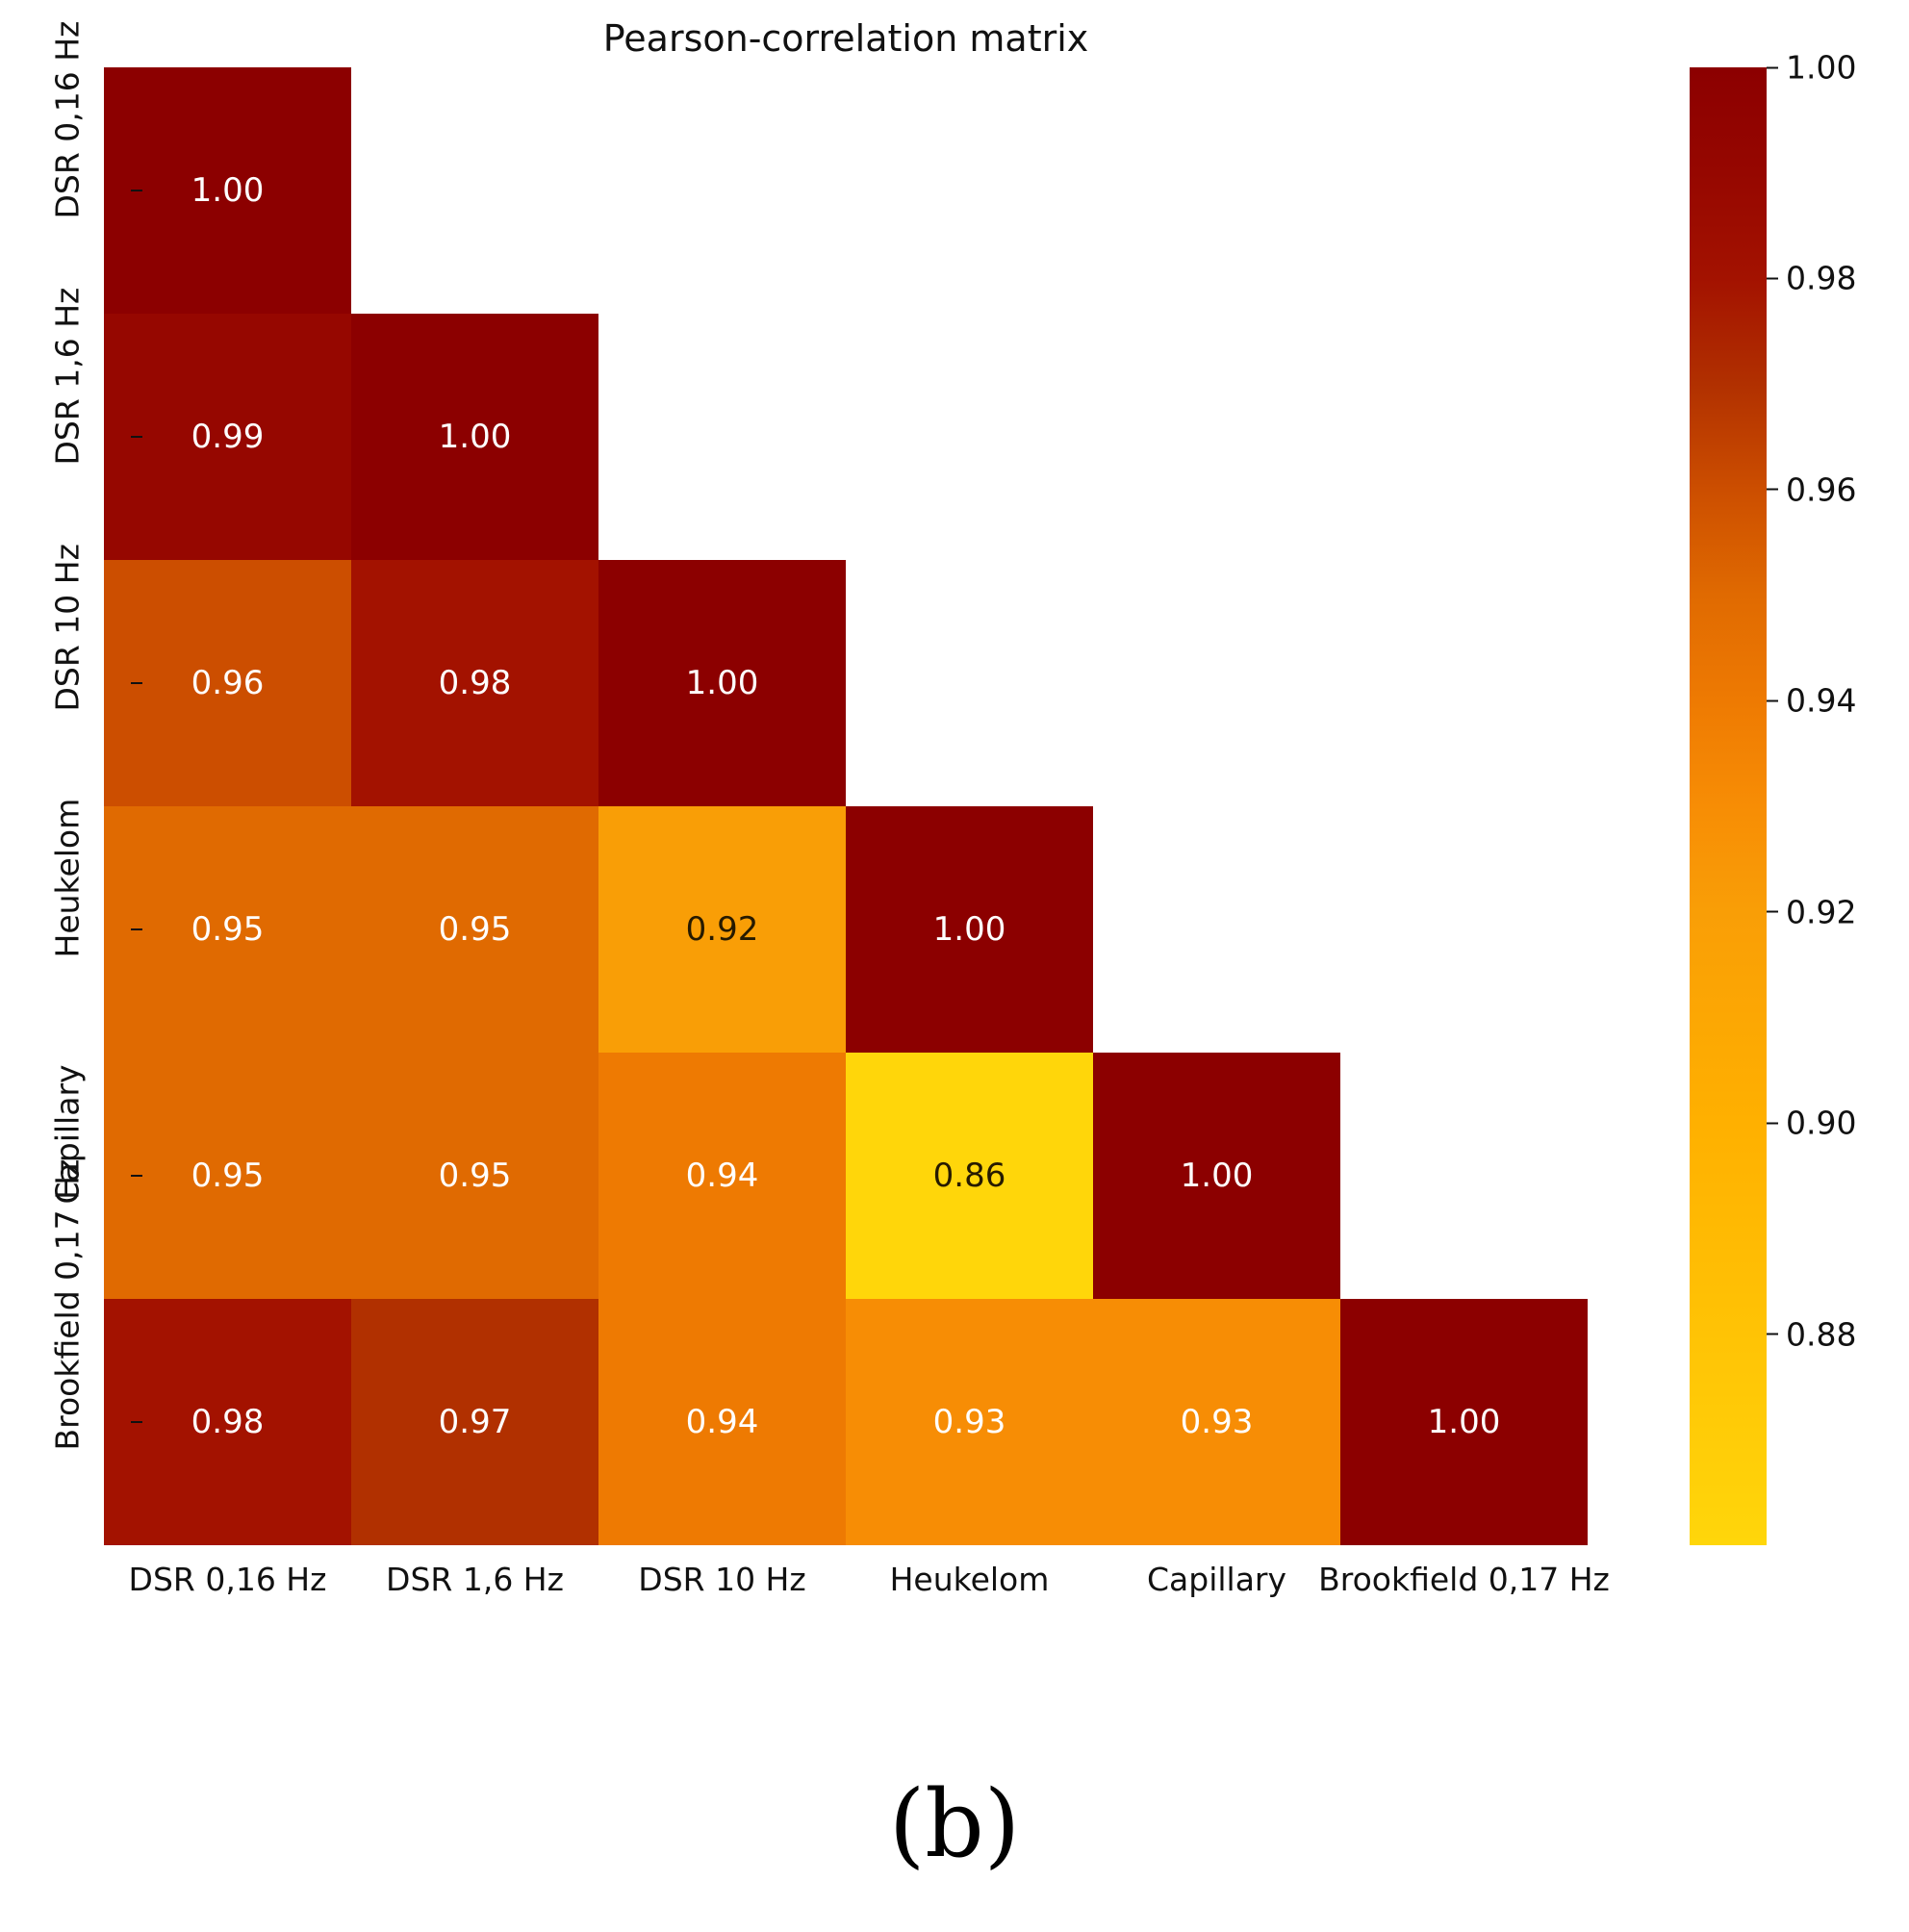  I want to click on colorbar-tick: 0.98, so click(1811, 278).